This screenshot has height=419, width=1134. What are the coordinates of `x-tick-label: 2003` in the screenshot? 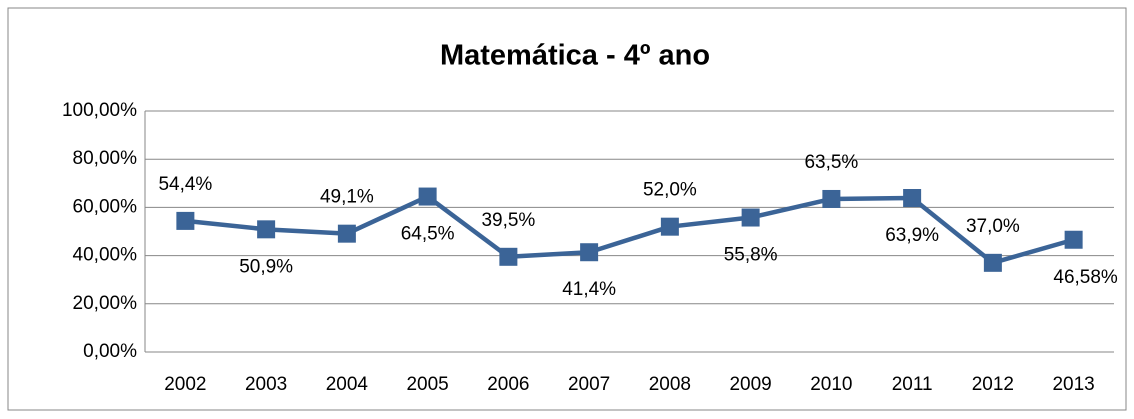 It's located at (266, 384).